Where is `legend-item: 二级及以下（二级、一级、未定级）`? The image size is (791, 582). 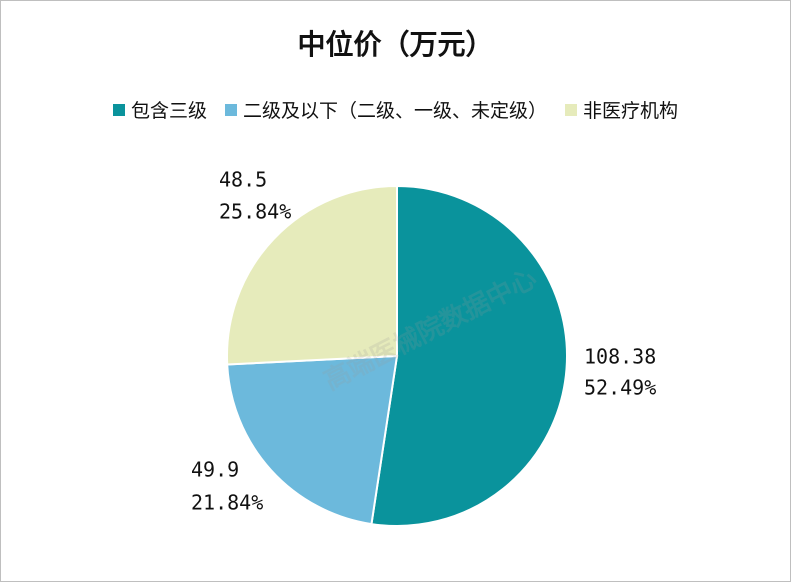 legend-item: 二级及以下（二级、一级、未定级） is located at coordinates (385, 109).